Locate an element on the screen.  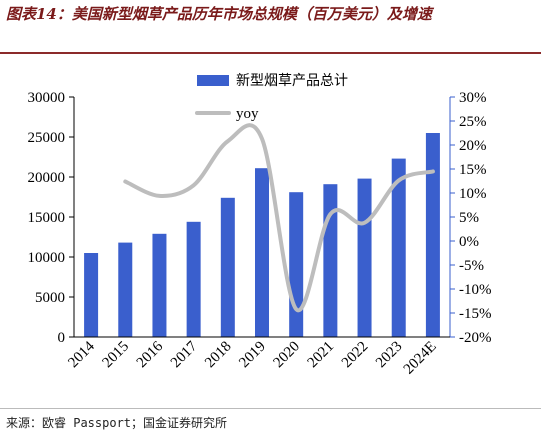
right-tick-label: -20% is located at coordinates (475, 338).